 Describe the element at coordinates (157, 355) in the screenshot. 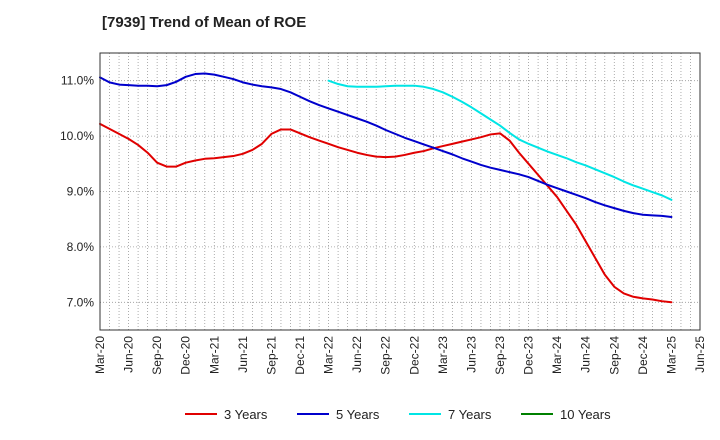

I see `x-tick-label: Sep-20` at that location.